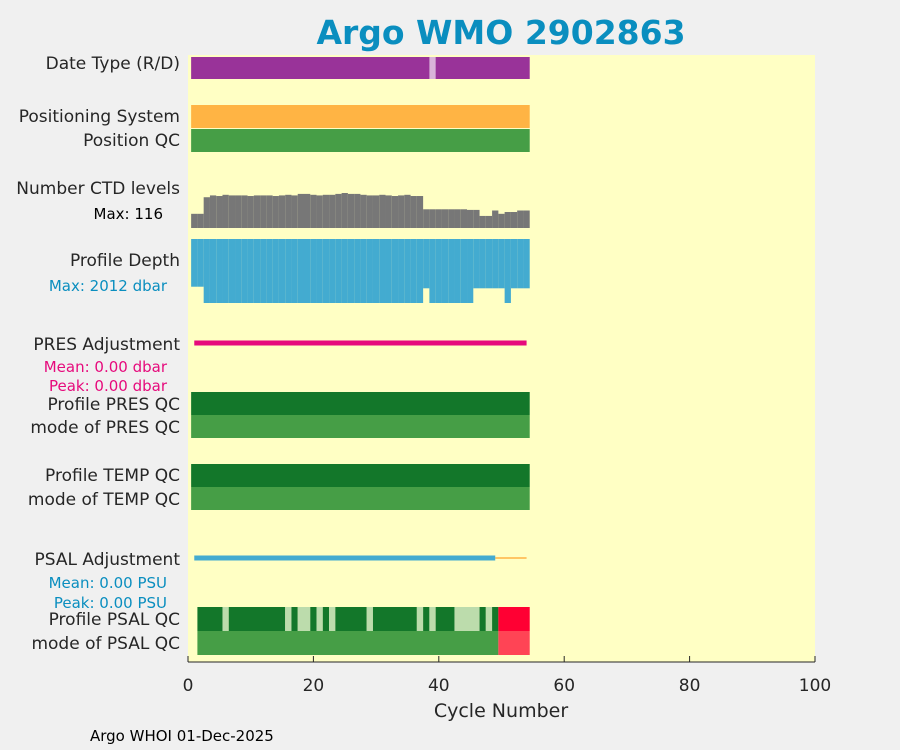 This screenshot has width=900, height=750. Describe the element at coordinates (360, 140) in the screenshot. I see `position-qc-bar` at that location.